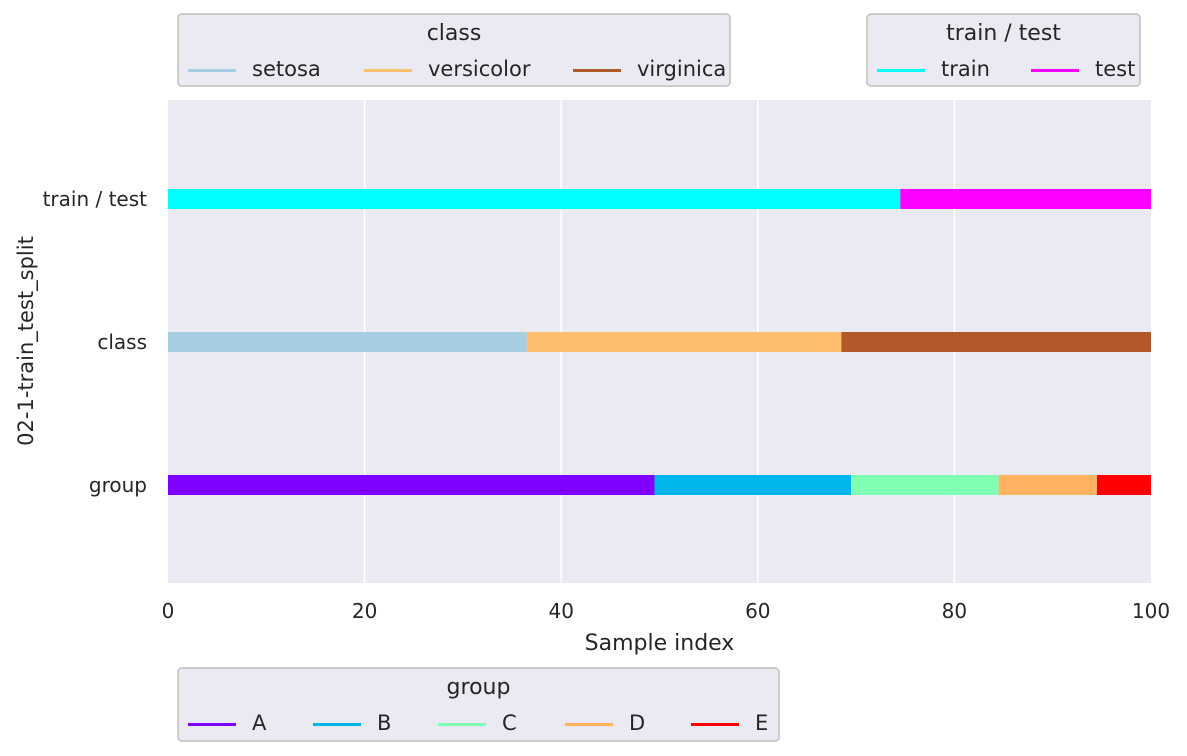 Image resolution: width=1187 pixels, height=756 pixels. I want to click on y-ticks: train / test class group, so click(95, 342).